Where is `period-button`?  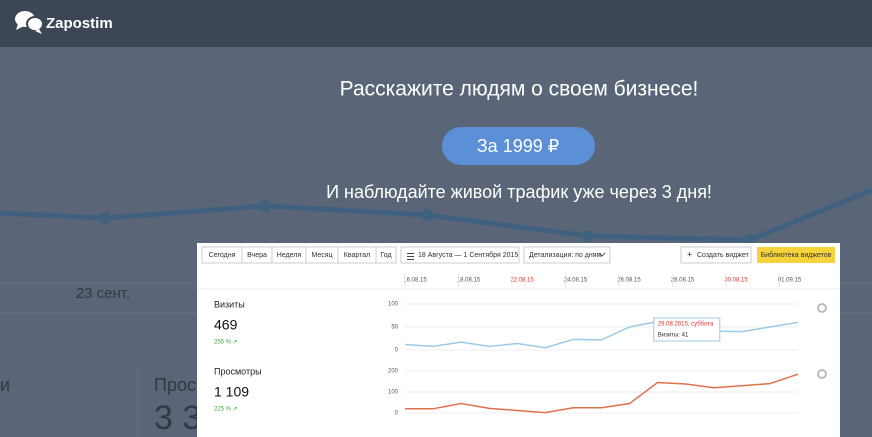
period-button is located at coordinates (386, 255).